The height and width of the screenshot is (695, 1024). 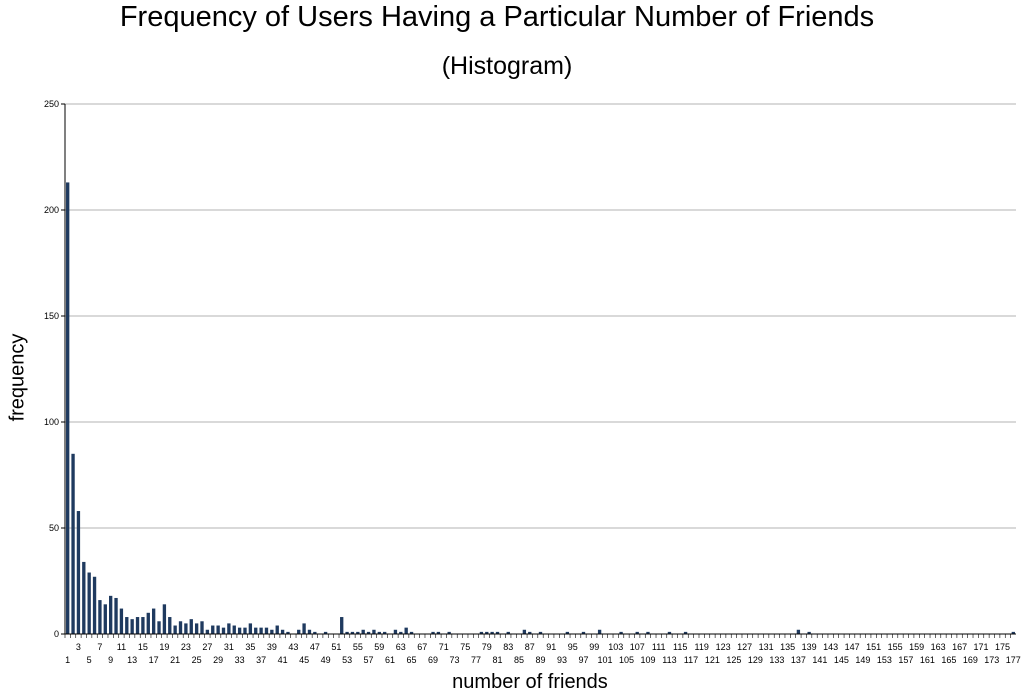 I want to click on x-tick-label: 55, so click(x=358, y=647).